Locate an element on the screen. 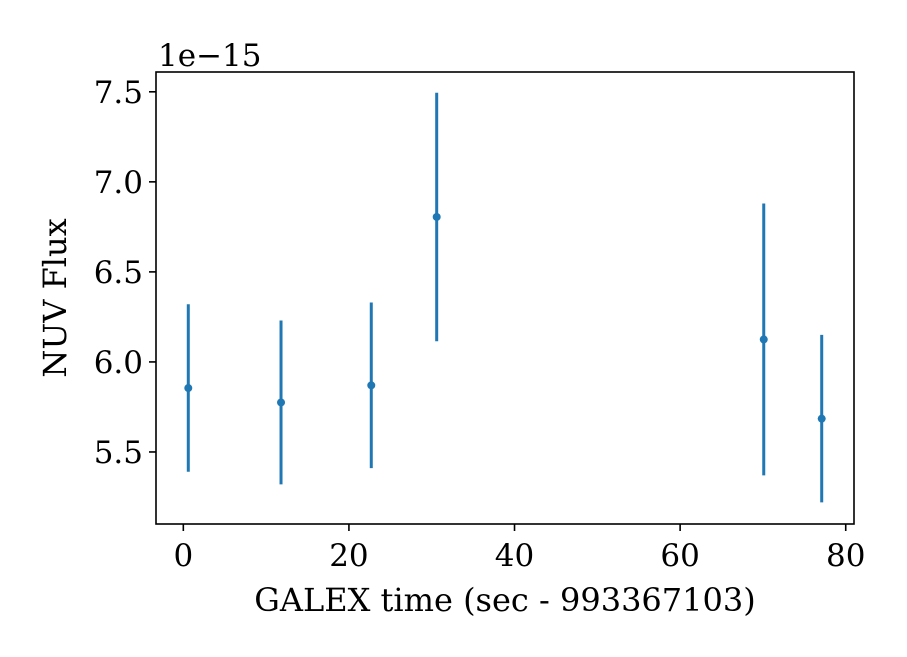 The height and width of the screenshot is (657, 907). x-tick-label: 40 is located at coordinates (514, 556).